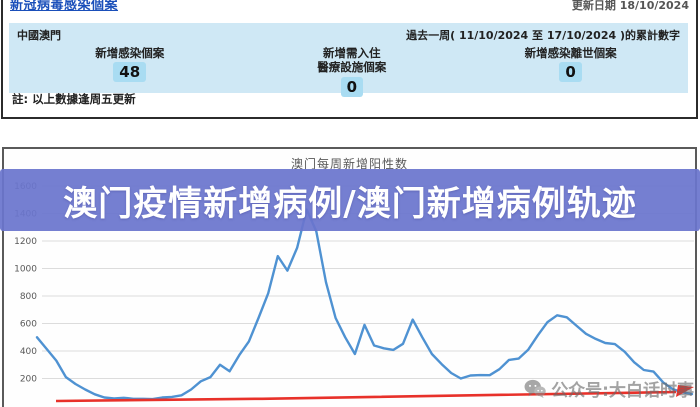  I want to click on watermark-text: 公众号:大白话时事, so click(622, 391).